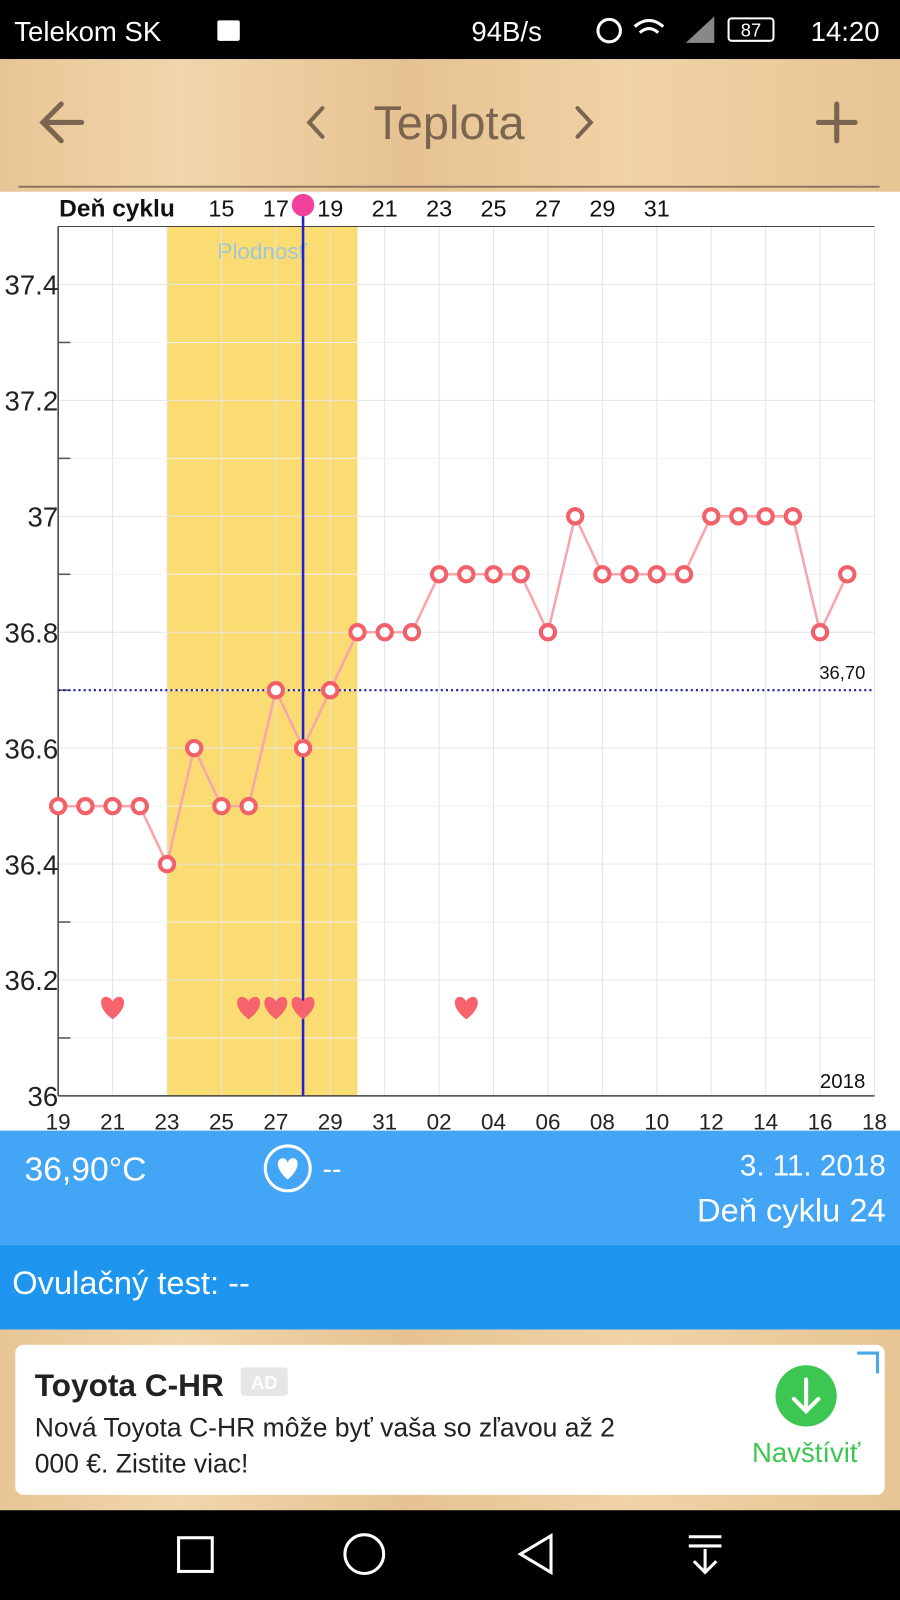 This screenshot has width=900, height=1600. What do you see at coordinates (450, 1187) in the screenshot?
I see `info-panel` at bounding box center [450, 1187].